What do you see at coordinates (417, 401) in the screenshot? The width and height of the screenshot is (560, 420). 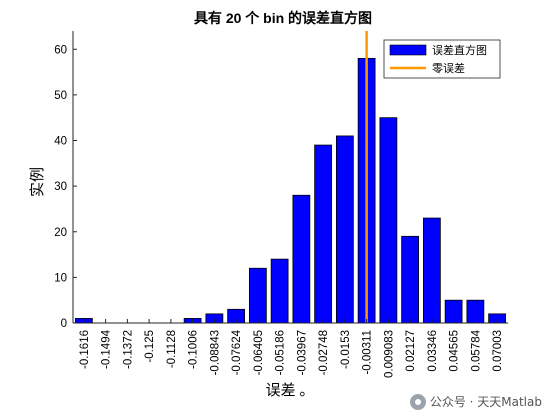 I see `wechat-icon` at bounding box center [417, 401].